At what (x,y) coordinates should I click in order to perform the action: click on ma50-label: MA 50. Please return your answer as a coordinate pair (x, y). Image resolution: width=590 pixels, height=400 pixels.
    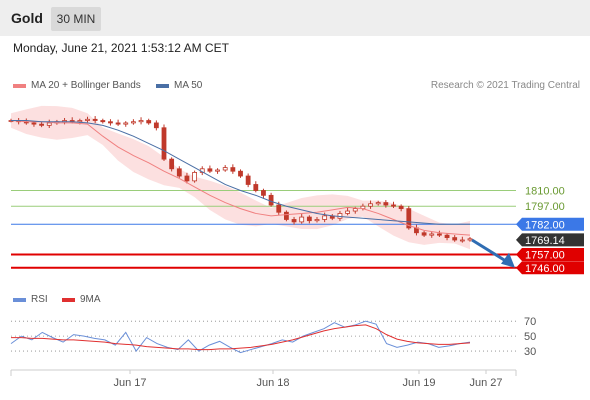
    Looking at the image, I should click on (188, 85).